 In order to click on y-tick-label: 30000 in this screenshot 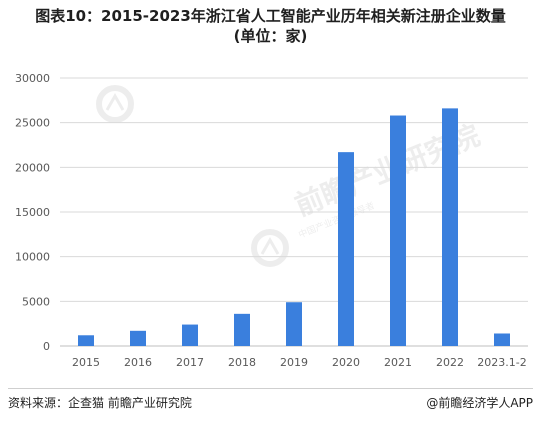, I will do `click(32, 78)`.